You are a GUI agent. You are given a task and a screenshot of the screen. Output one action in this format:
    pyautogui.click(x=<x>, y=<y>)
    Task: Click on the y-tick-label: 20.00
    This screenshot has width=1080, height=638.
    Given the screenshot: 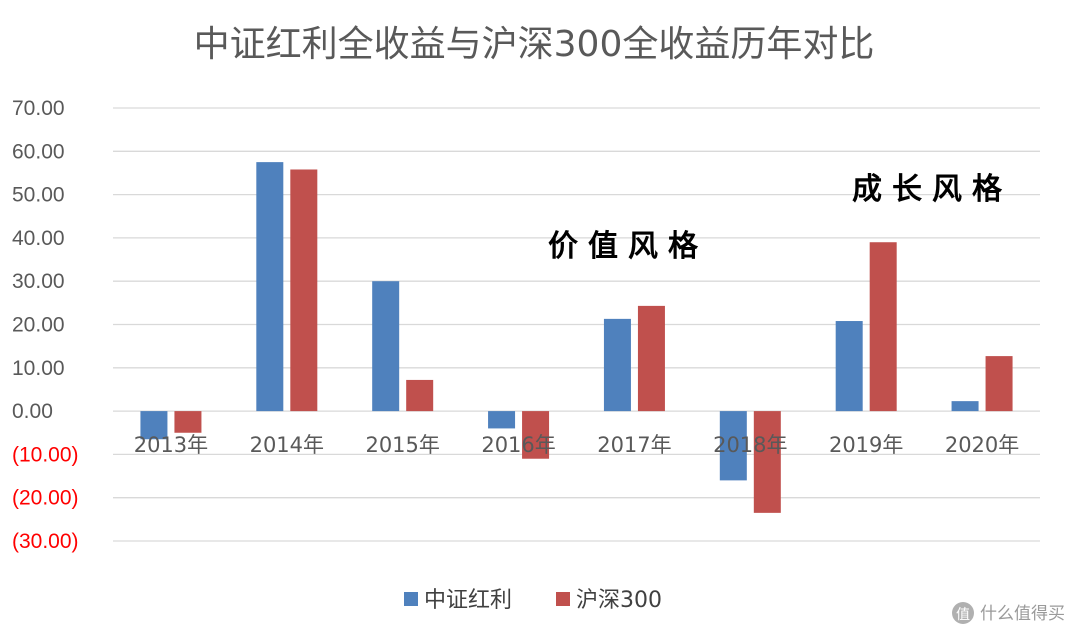 What is the action you would take?
    pyautogui.click(x=38, y=325)
    